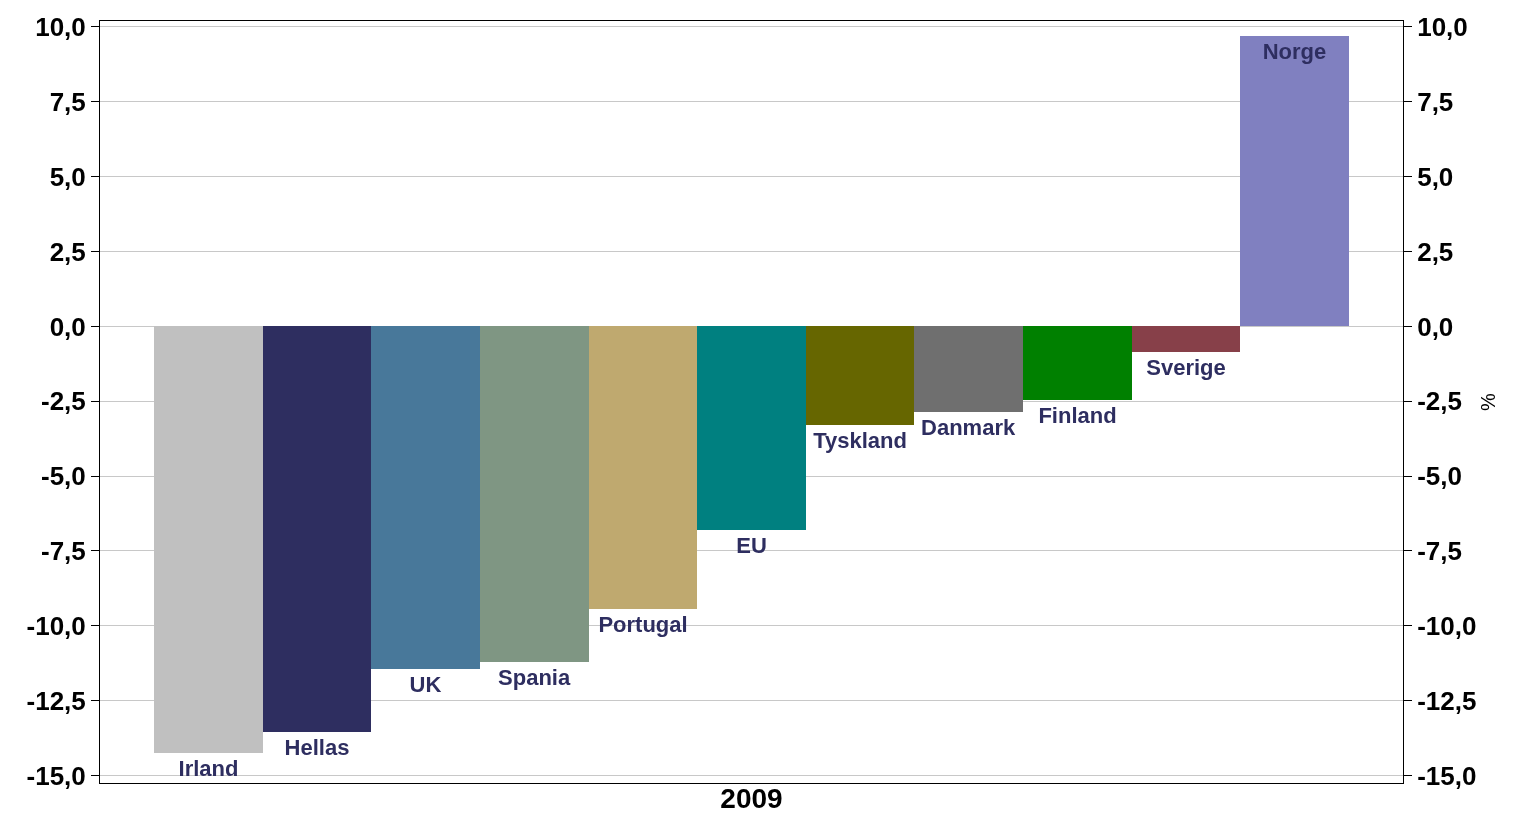 The image size is (1533, 838). I want to click on y2-tick-label: -7,5, so click(1440, 551).